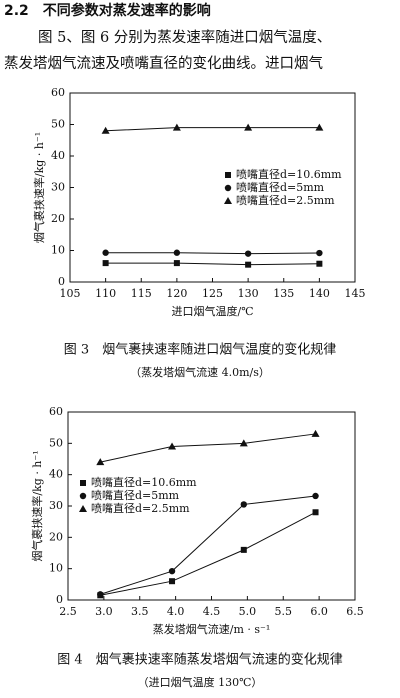 The width and height of the screenshot is (400, 698). Describe the element at coordinates (212, 311) in the screenshot. I see `x-axis-label: 进口烟气温度/℃` at that location.